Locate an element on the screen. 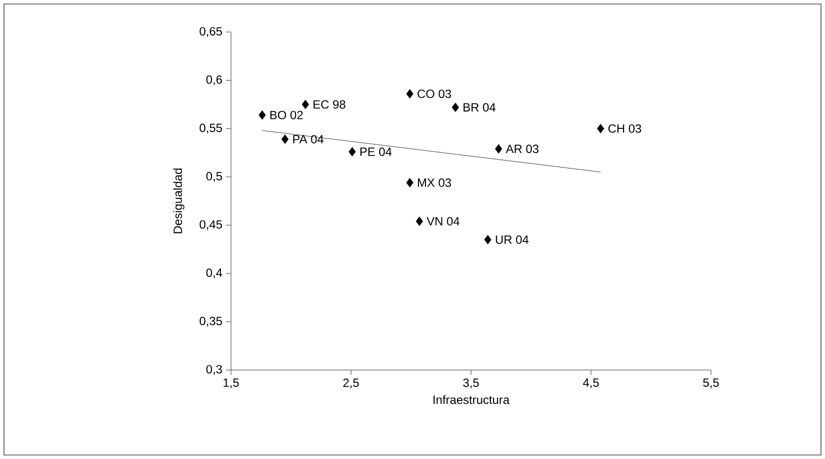 The height and width of the screenshot is (459, 825). y-tick-label: 0,6 is located at coordinates (214, 80).